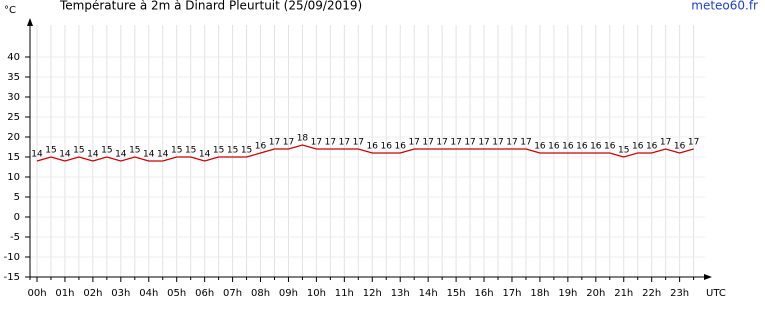 The height and width of the screenshot is (320, 765). I want to click on y-tick-label: 10, so click(13, 177).